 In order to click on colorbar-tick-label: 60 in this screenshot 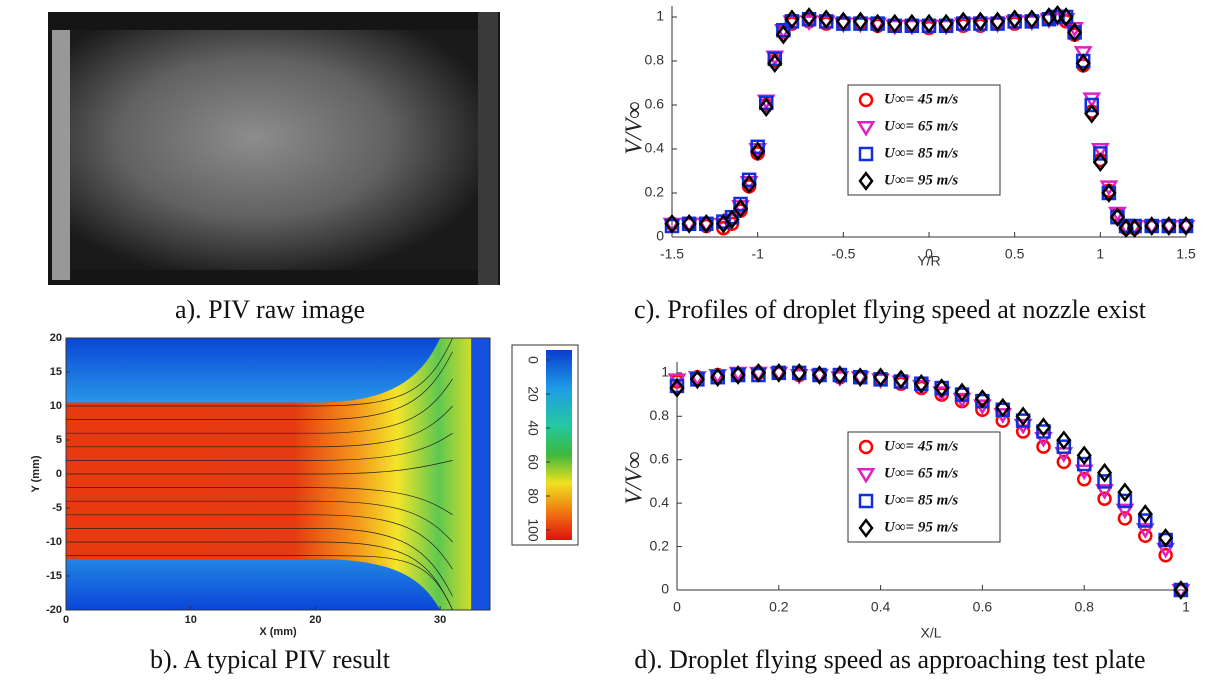, I will do `click(533, 462)`.